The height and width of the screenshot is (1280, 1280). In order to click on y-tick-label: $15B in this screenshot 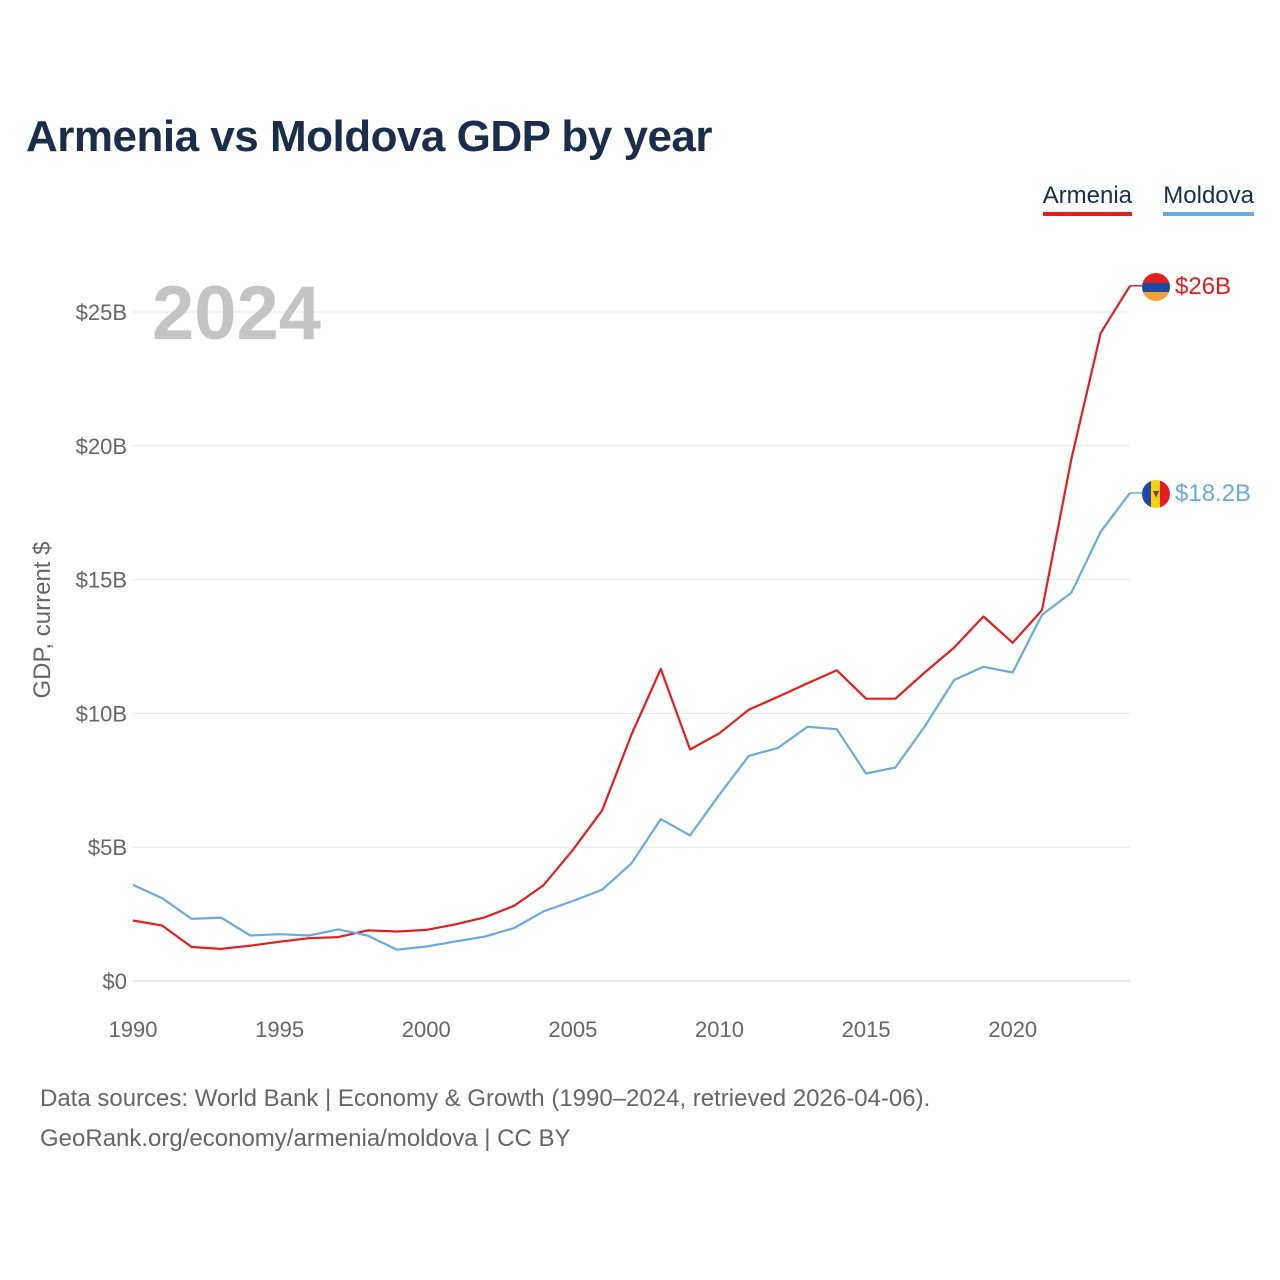, I will do `click(101, 580)`.